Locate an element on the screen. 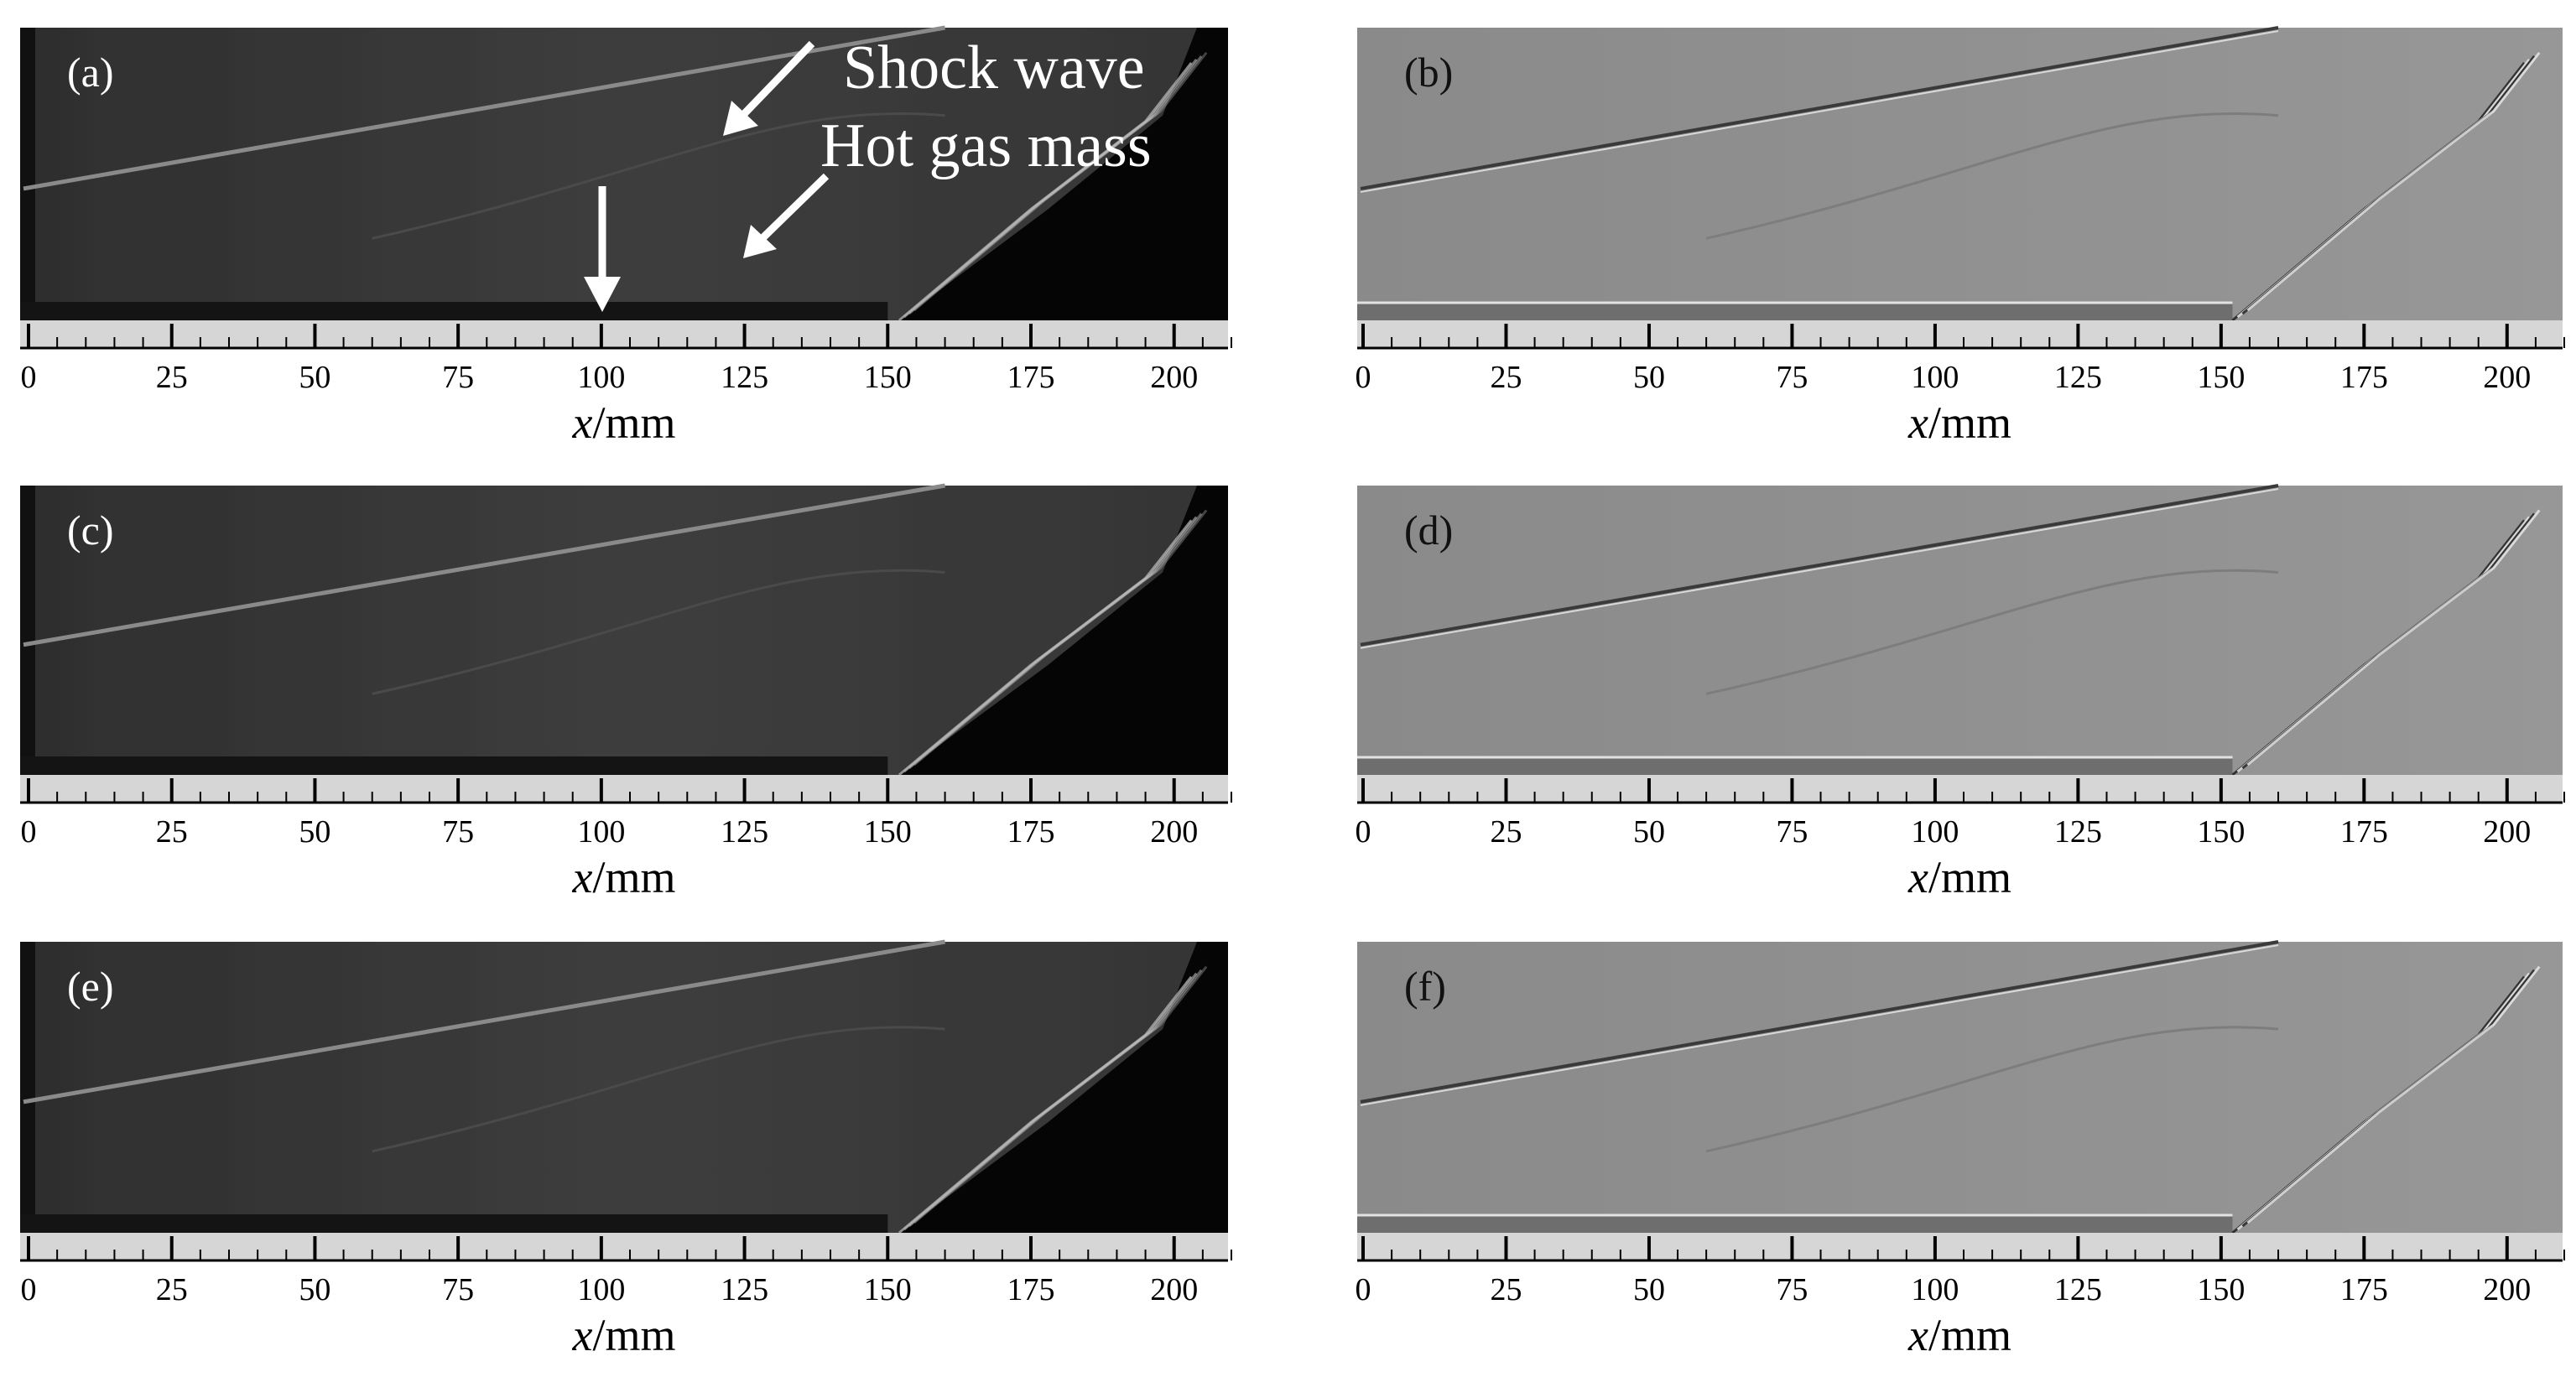 The image size is (2576, 1398). panel-f: 0 25 50 75 100 125 150 175 200 x/mm (f) is located at coordinates (1960, 1150).